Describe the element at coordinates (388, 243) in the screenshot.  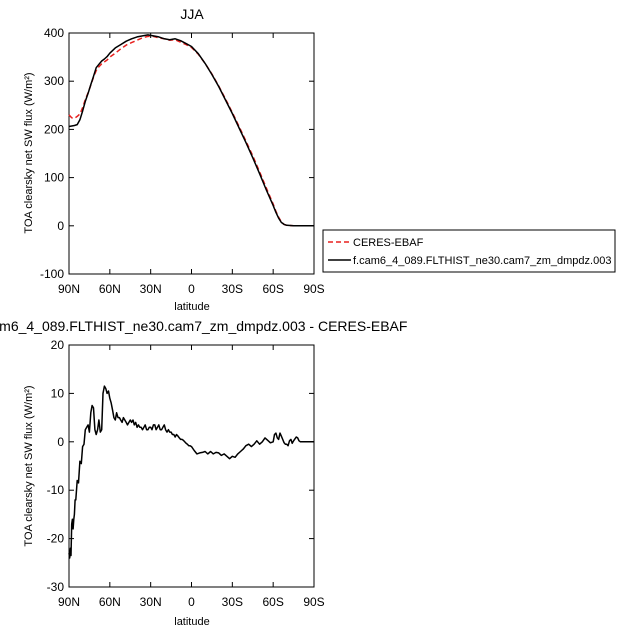
I see `legend-label-ceres: CERES-EBAF` at that location.